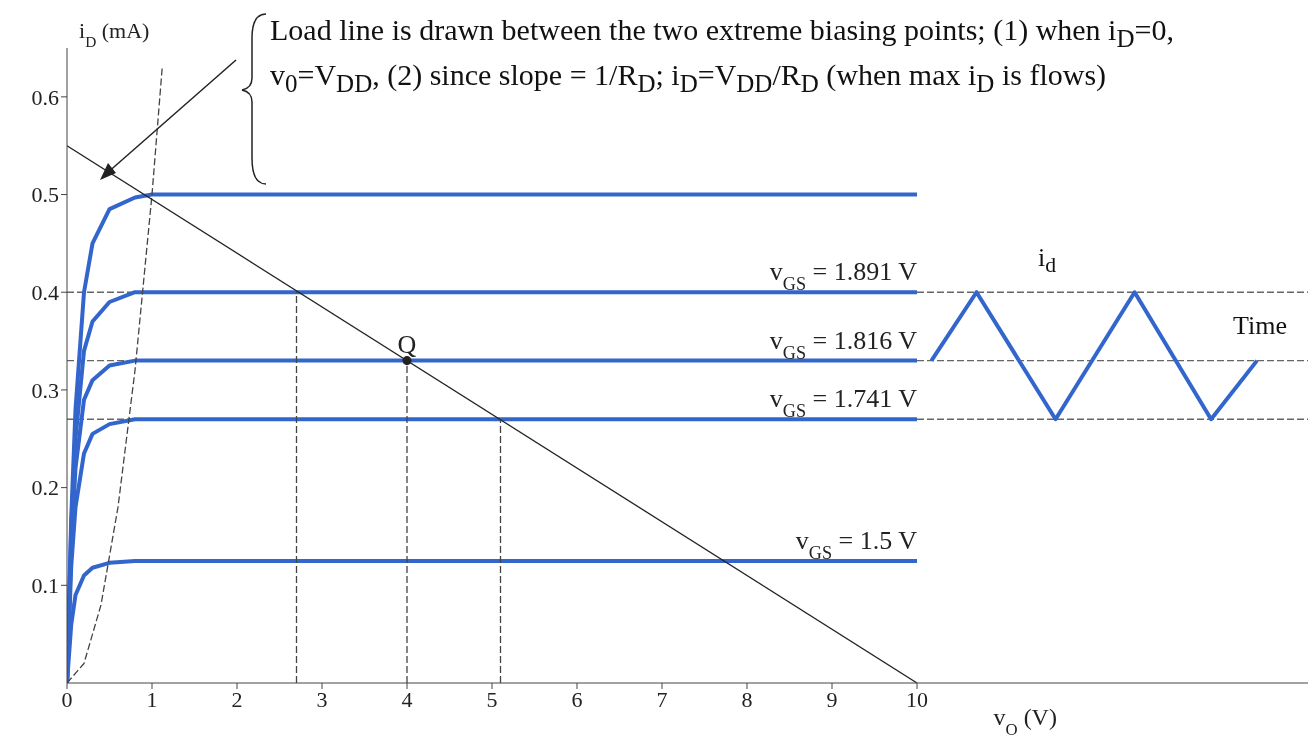  Describe the element at coordinates (1048, 261) in the screenshot. I see `annotation: i$_{d}$` at that location.